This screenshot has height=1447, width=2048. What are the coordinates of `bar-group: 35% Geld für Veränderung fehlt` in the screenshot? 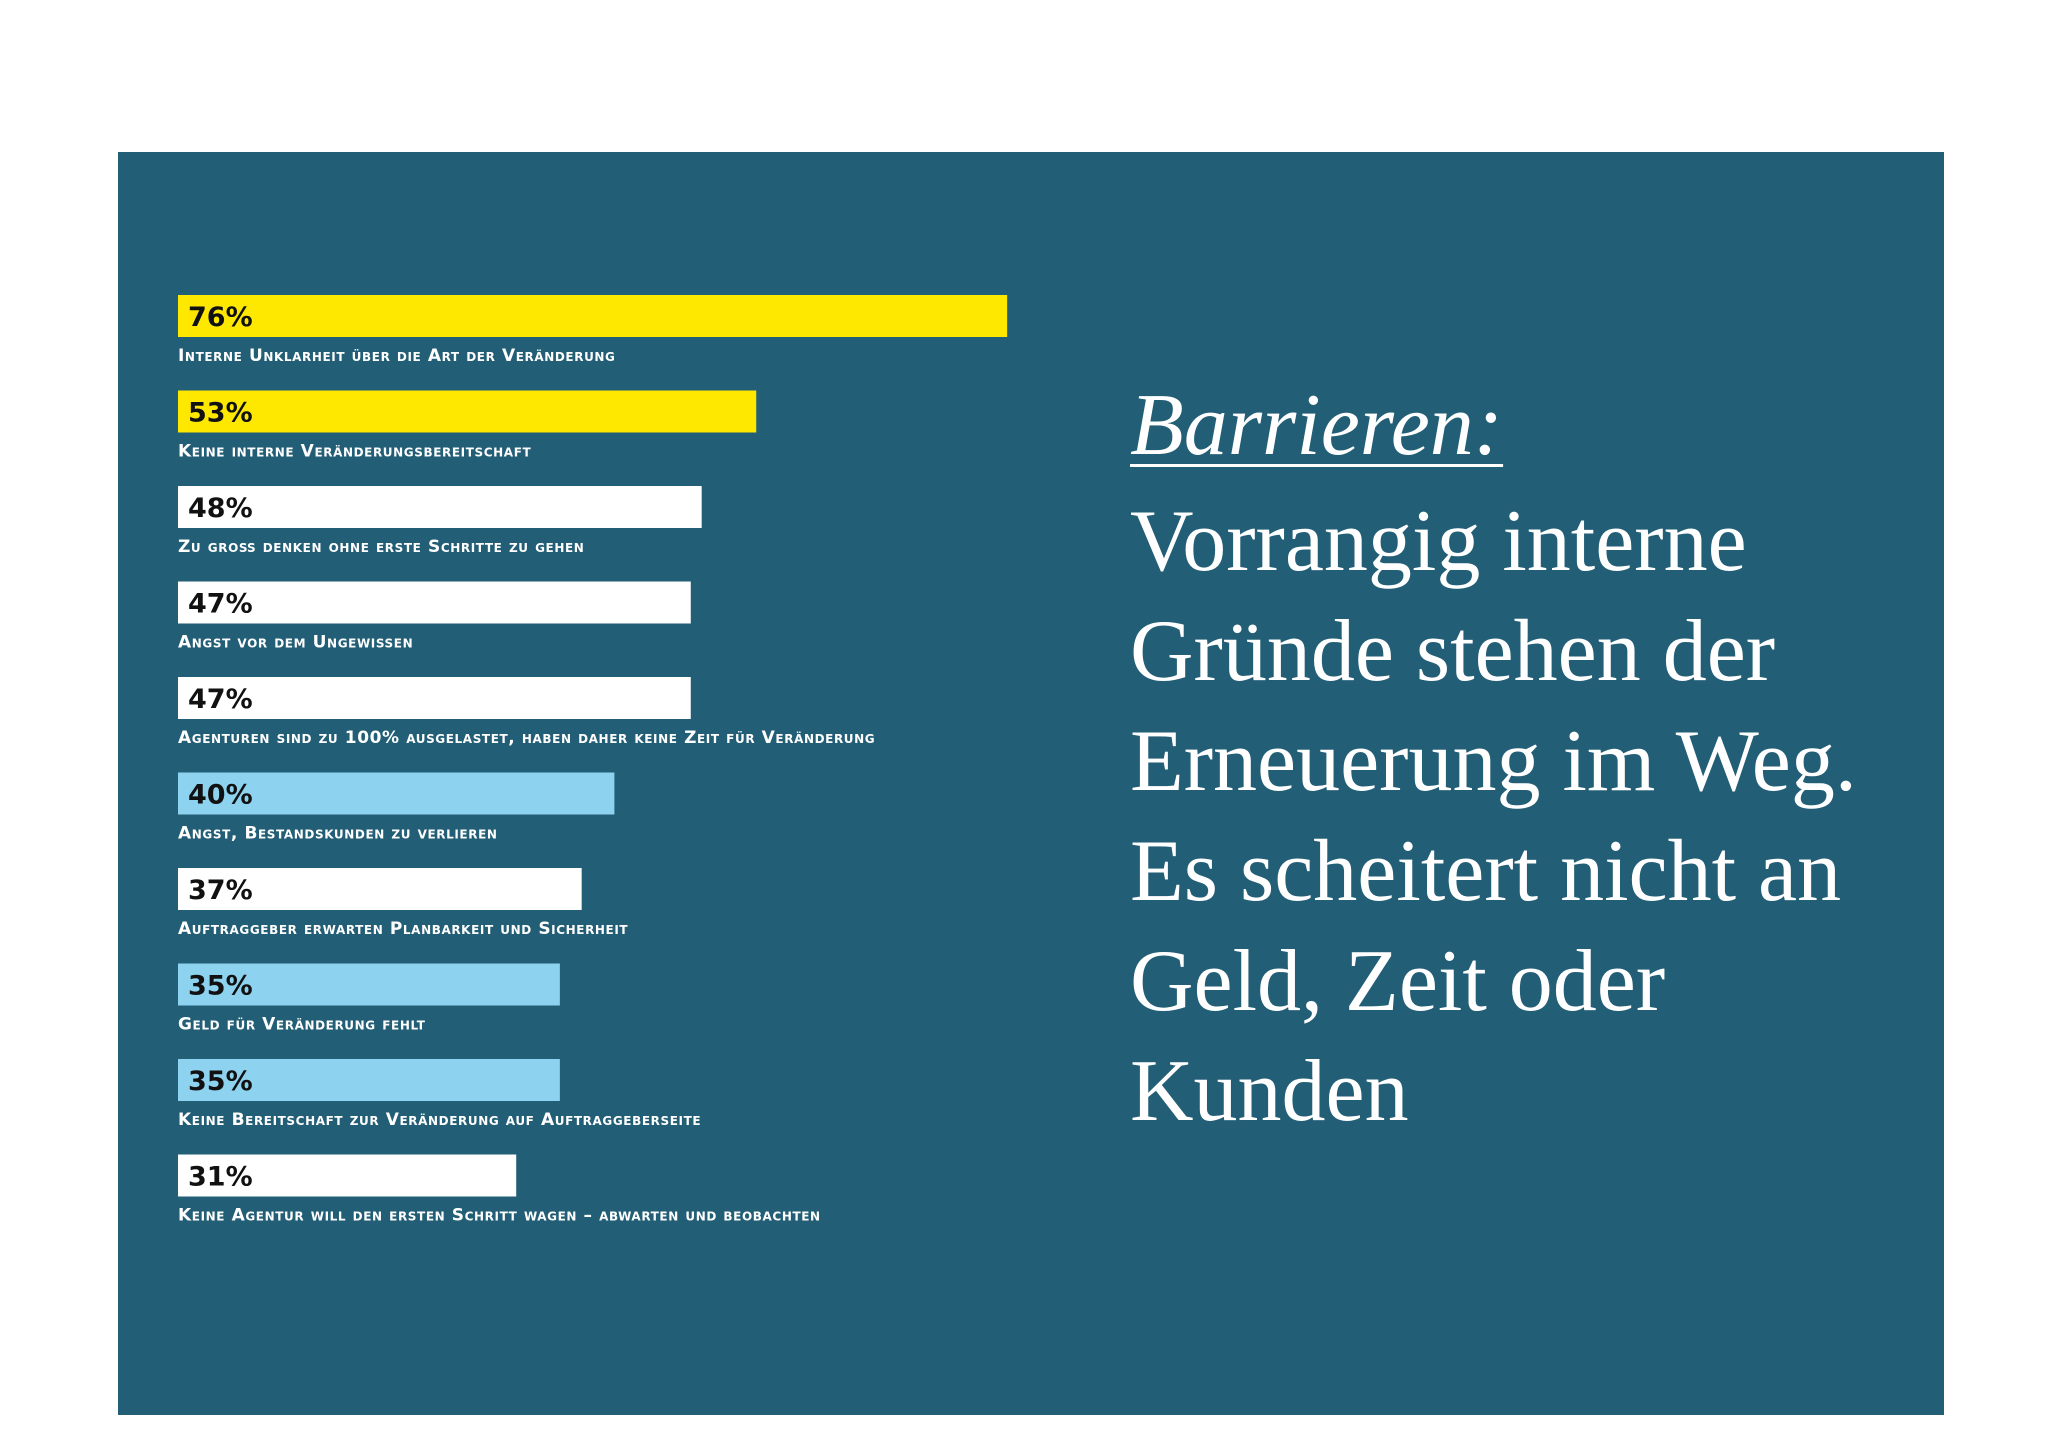 It's located at (369, 999).